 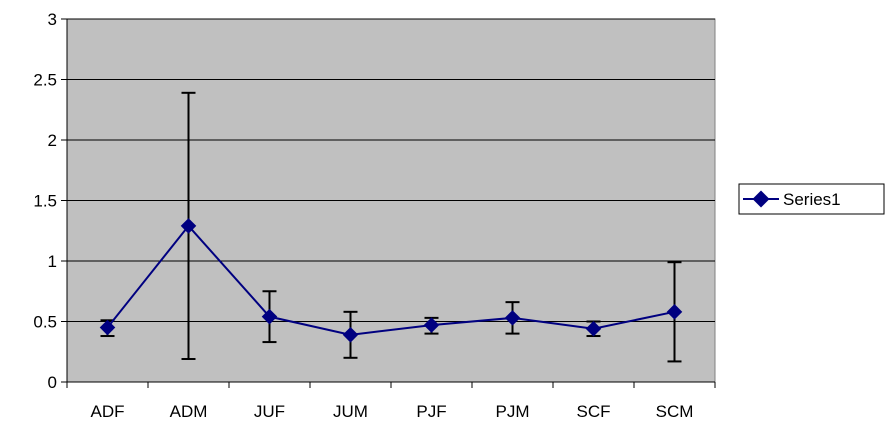 What do you see at coordinates (594, 411) in the screenshot?
I see `x-tick-label: SCF` at bounding box center [594, 411].